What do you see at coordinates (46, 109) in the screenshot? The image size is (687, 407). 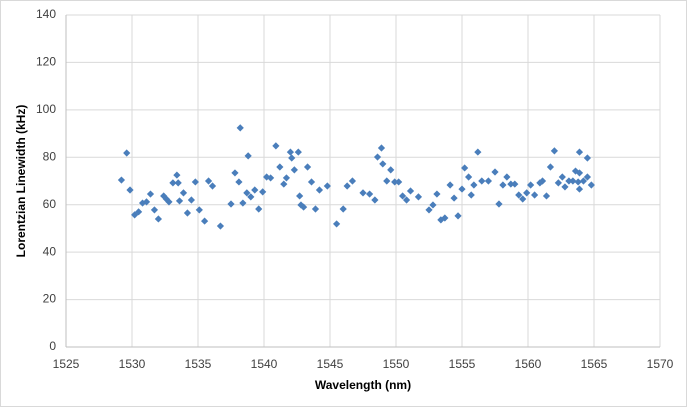 I see `y-tick-label: 100` at bounding box center [46, 109].